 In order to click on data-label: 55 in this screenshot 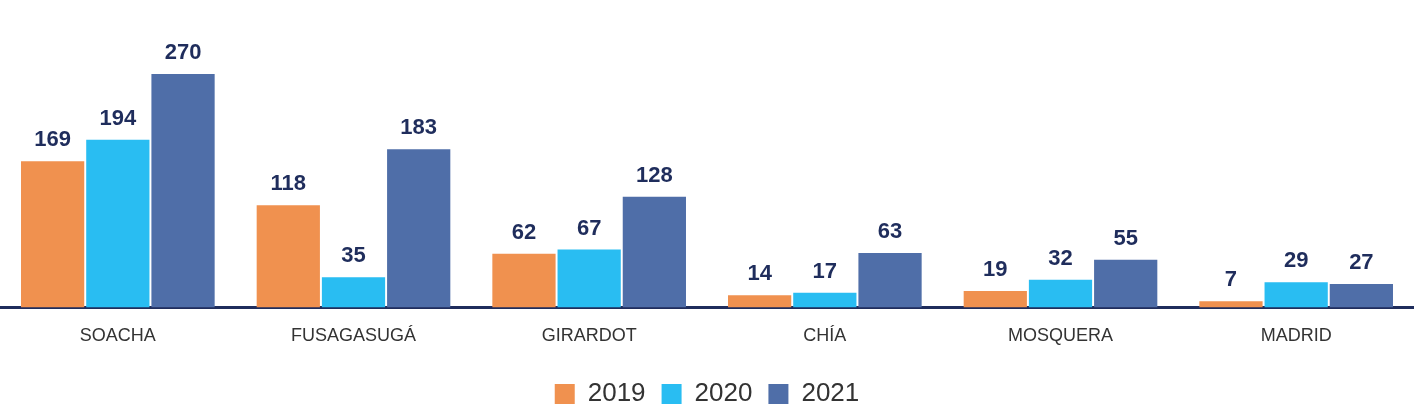, I will do `click(1125, 237)`.